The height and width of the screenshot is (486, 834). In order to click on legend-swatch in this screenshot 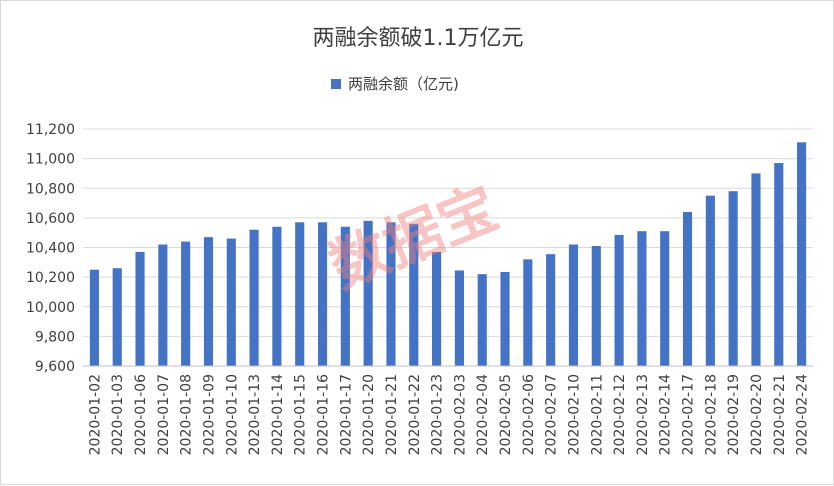, I will do `click(336, 84)`.